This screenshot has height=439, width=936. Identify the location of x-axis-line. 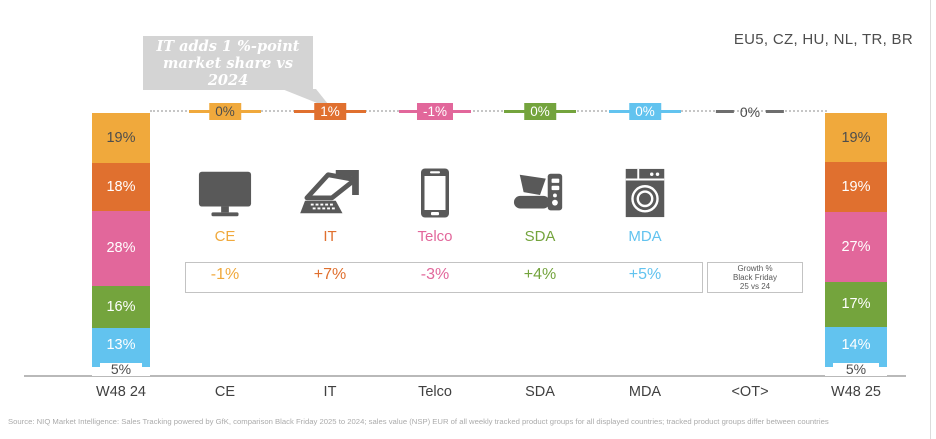
(465, 376).